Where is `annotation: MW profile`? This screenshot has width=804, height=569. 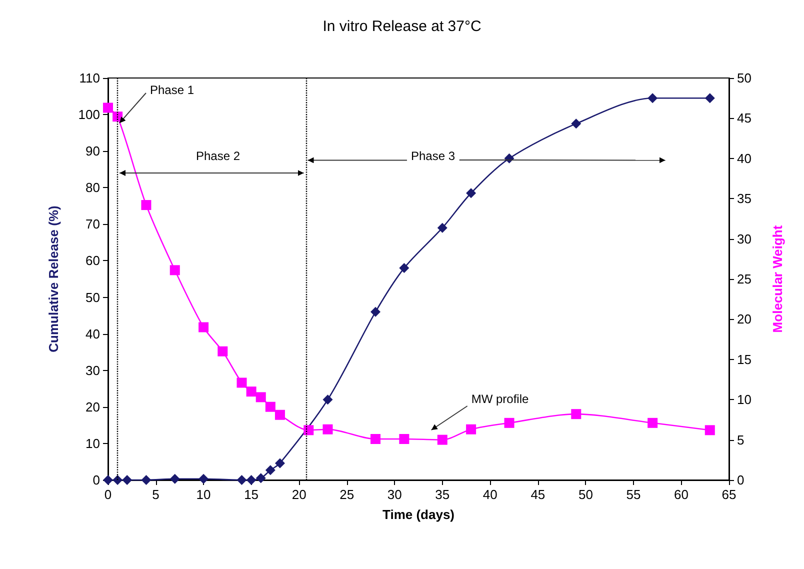
annotation: MW profile is located at coordinates (500, 399).